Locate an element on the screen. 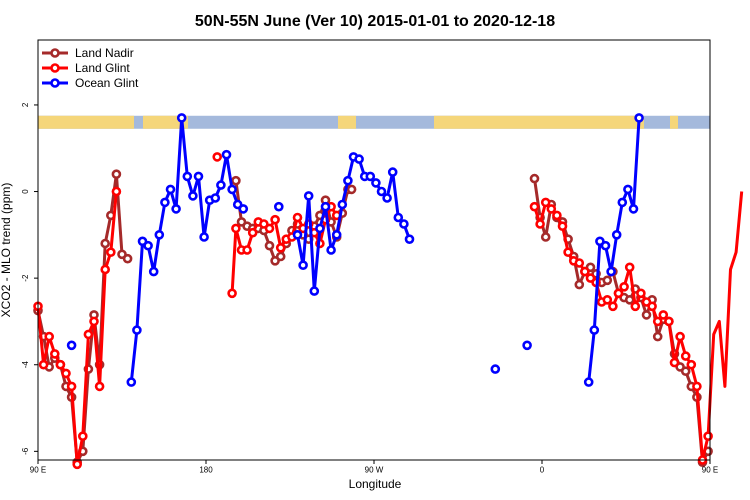 The height and width of the screenshot is (500, 750). y-tick-label: 0 is located at coordinates (25, 191).